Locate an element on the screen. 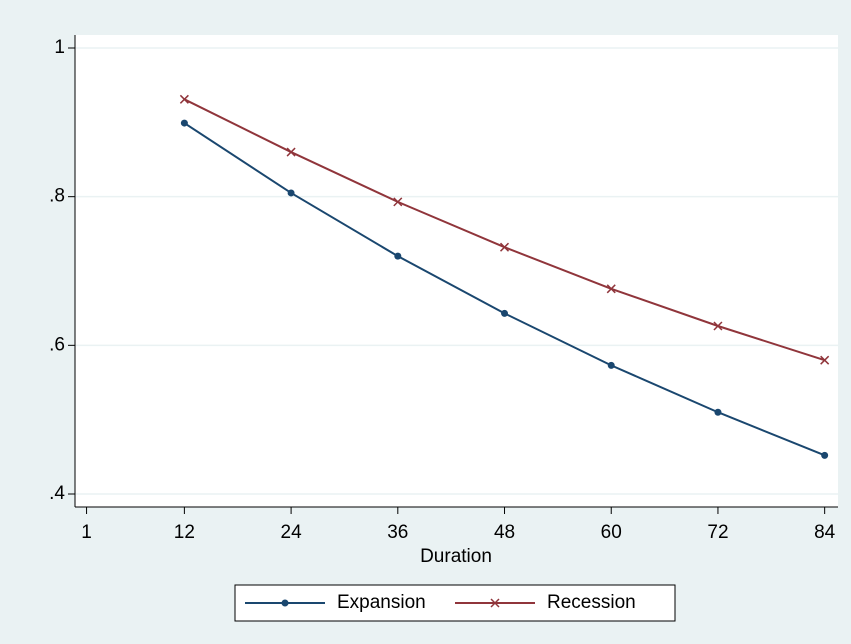 Image resolution: width=851 pixels, height=644 pixels. y-tick-label: 1 is located at coordinates (59, 47).